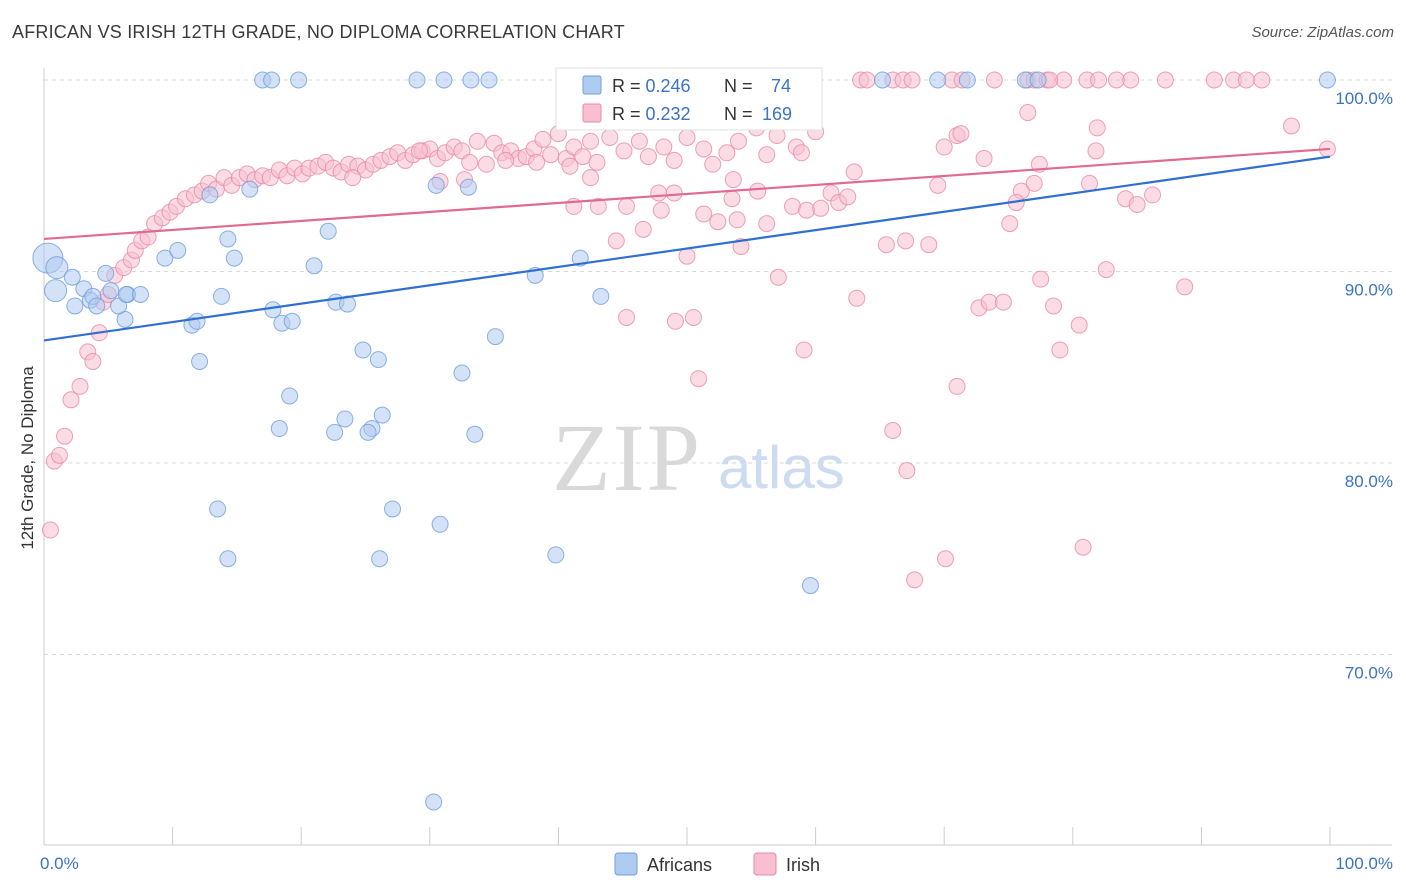 The image size is (1406, 892). I want to click on x-tick-label-max: 100.0%, so click(1364, 863).